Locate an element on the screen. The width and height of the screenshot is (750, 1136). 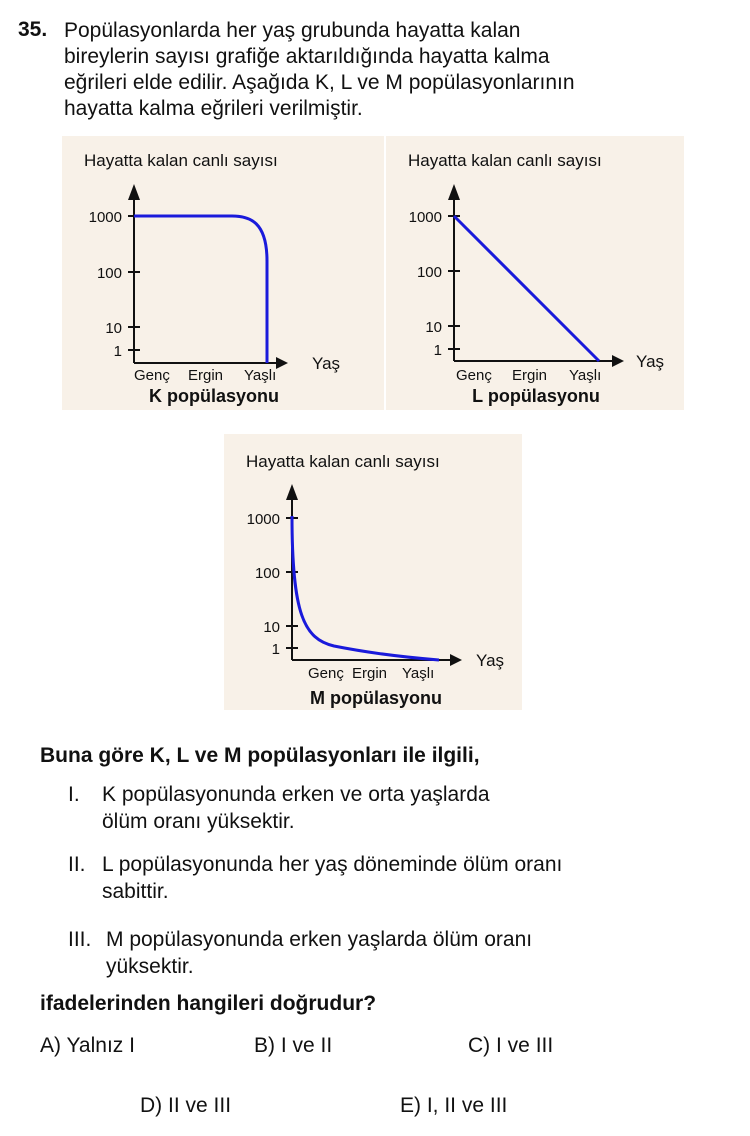
chart-k-ylabel: Hayatta kalan canlı sayısı is located at coordinates (181, 160).